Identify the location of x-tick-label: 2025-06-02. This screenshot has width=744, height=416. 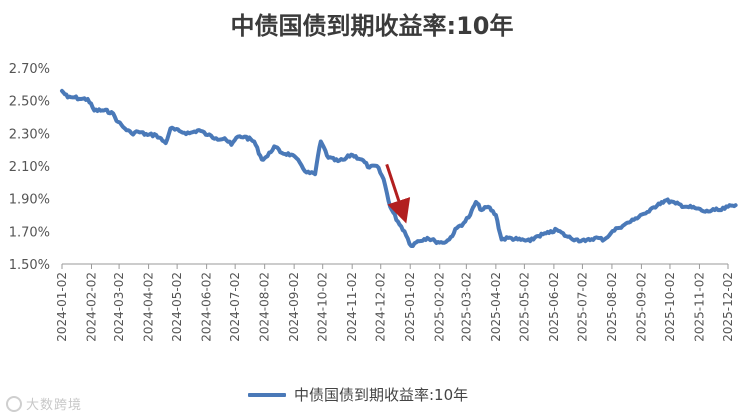
(554, 307).